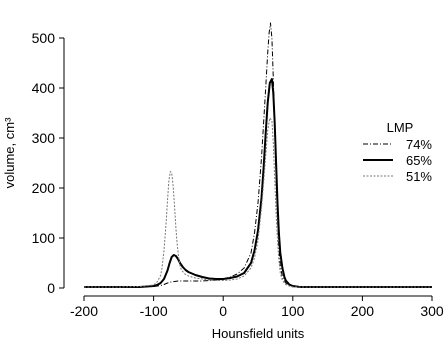  What do you see at coordinates (363, 311) in the screenshot?
I see `x-tick-label: 200` at bounding box center [363, 311].